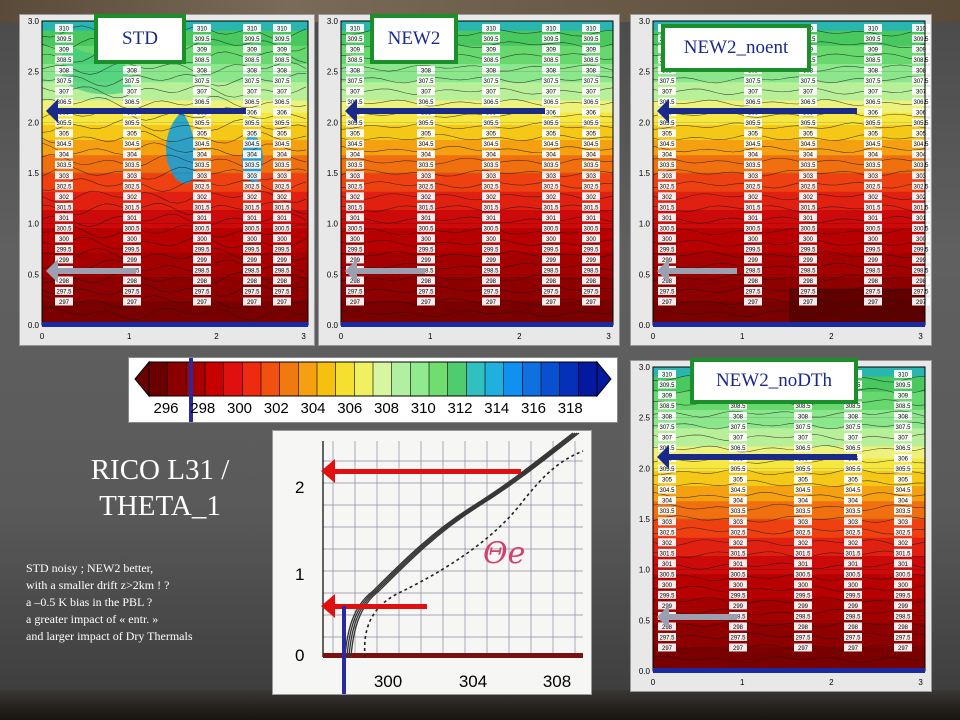  Describe the element at coordinates (34, 274) in the screenshot. I see `y-tick-label: 0.5` at that location.